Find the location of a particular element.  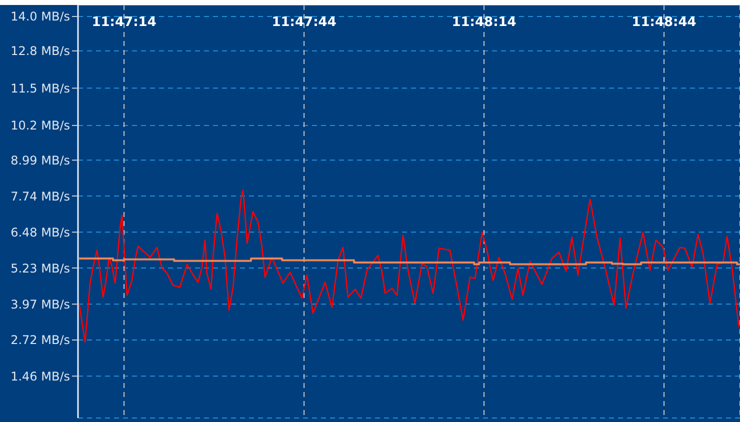

y-tick-label: 12.8 MB/s is located at coordinates (40, 51).